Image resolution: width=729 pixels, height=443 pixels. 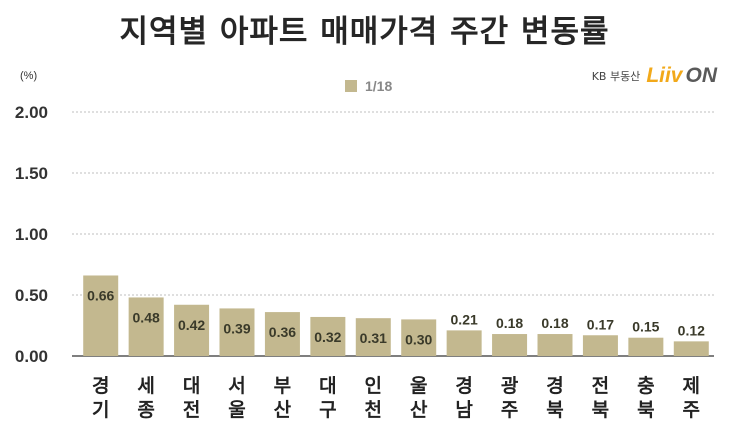 I want to click on y-tick-label: 1.00, so click(x=31, y=234).